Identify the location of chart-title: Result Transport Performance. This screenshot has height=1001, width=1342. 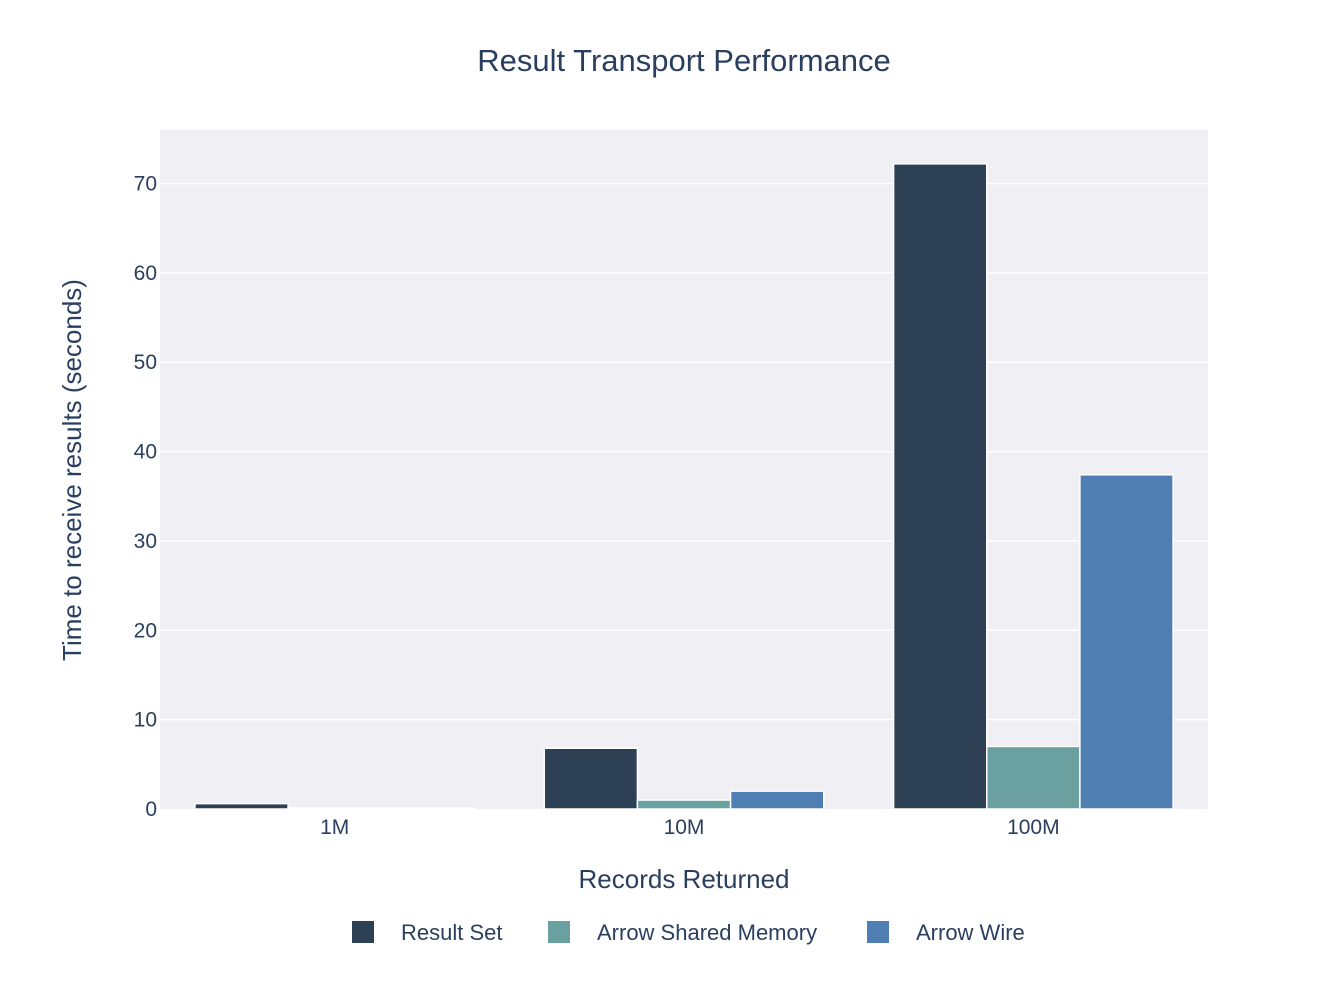
(684, 60).